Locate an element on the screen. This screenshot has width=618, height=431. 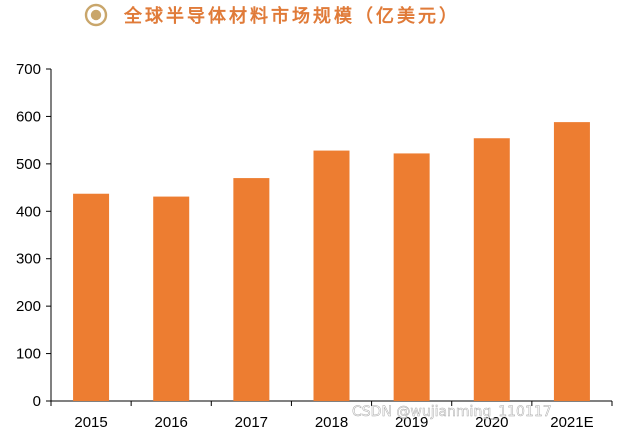
y-tick-label: 600 is located at coordinates (28, 116).